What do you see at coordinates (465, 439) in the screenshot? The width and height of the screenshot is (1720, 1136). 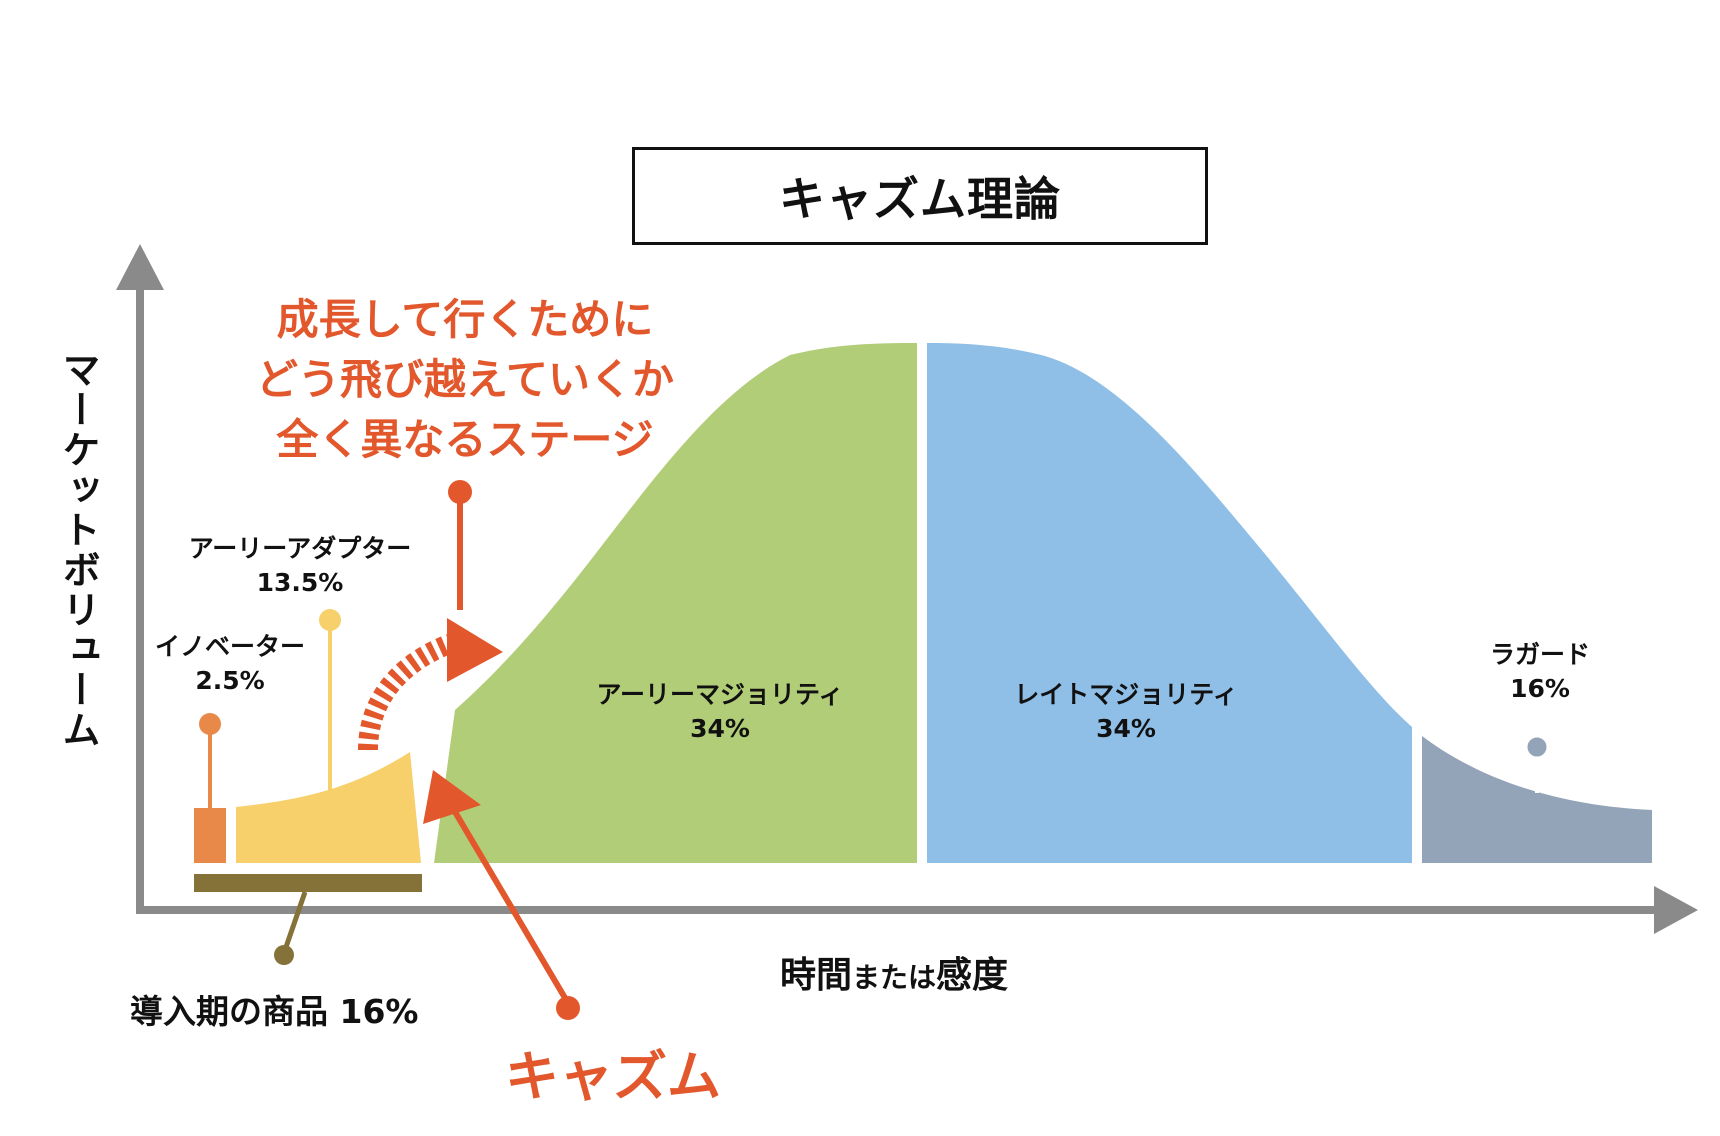 I see `chasm-message-line: 全く異なるステージ` at bounding box center [465, 439].